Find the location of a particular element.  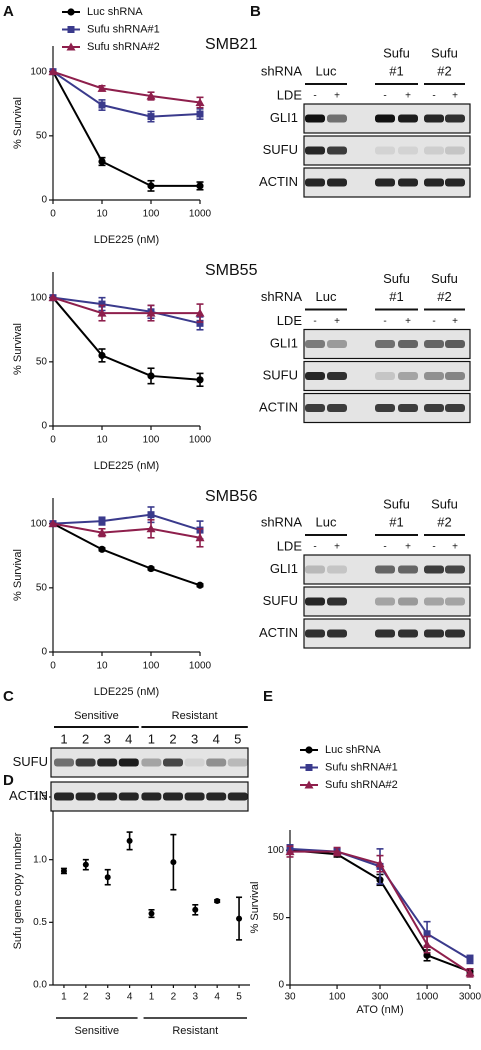

row-label: ACTIN is located at coordinates (28, 795).